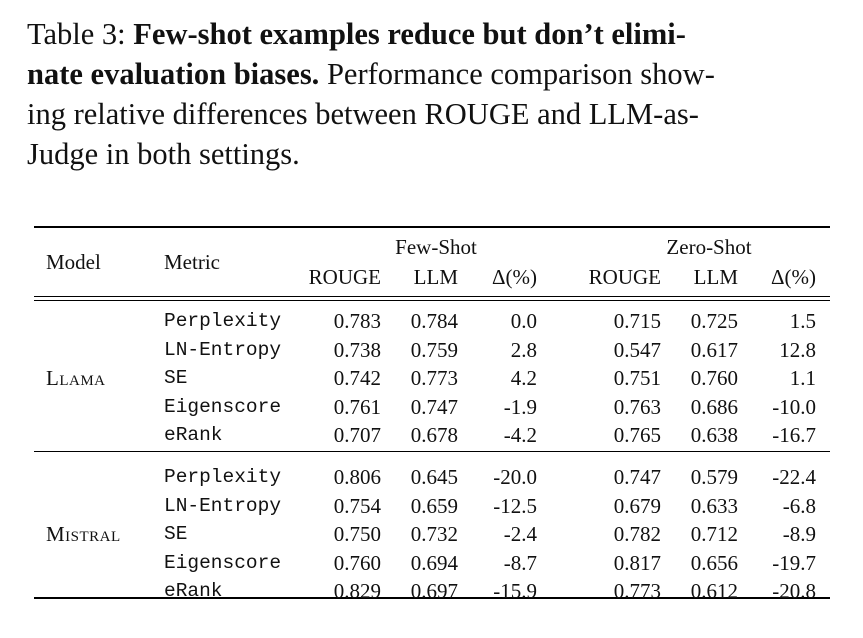 This screenshot has width=863, height=638. I want to click on subheader-1: LLM, so click(435, 277).